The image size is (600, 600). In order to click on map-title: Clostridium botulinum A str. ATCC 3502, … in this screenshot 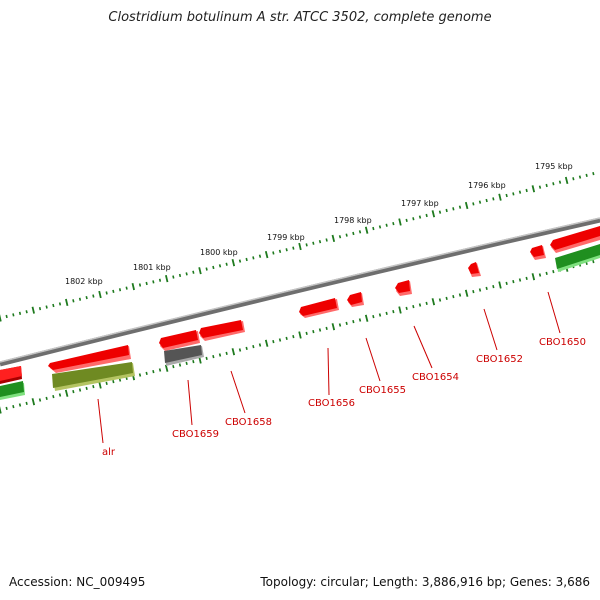, I will do `click(300, 17)`.